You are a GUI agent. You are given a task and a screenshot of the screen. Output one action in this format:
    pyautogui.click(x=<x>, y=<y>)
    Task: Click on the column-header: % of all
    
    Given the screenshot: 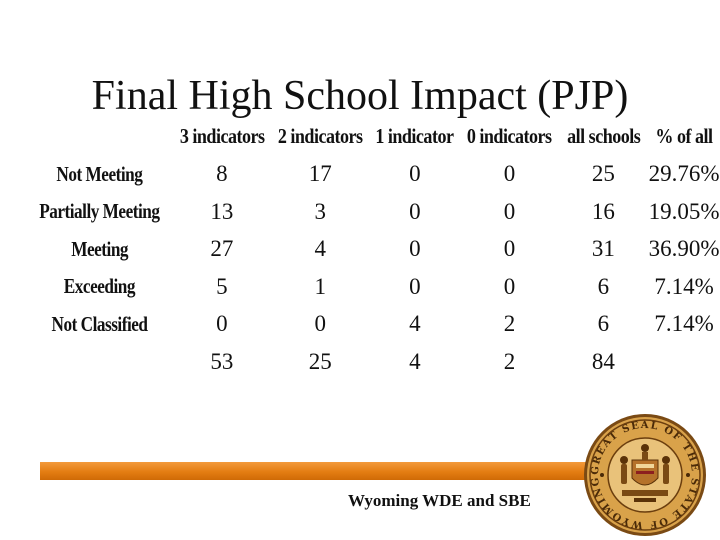 What is the action you would take?
    pyautogui.click(x=684, y=136)
    